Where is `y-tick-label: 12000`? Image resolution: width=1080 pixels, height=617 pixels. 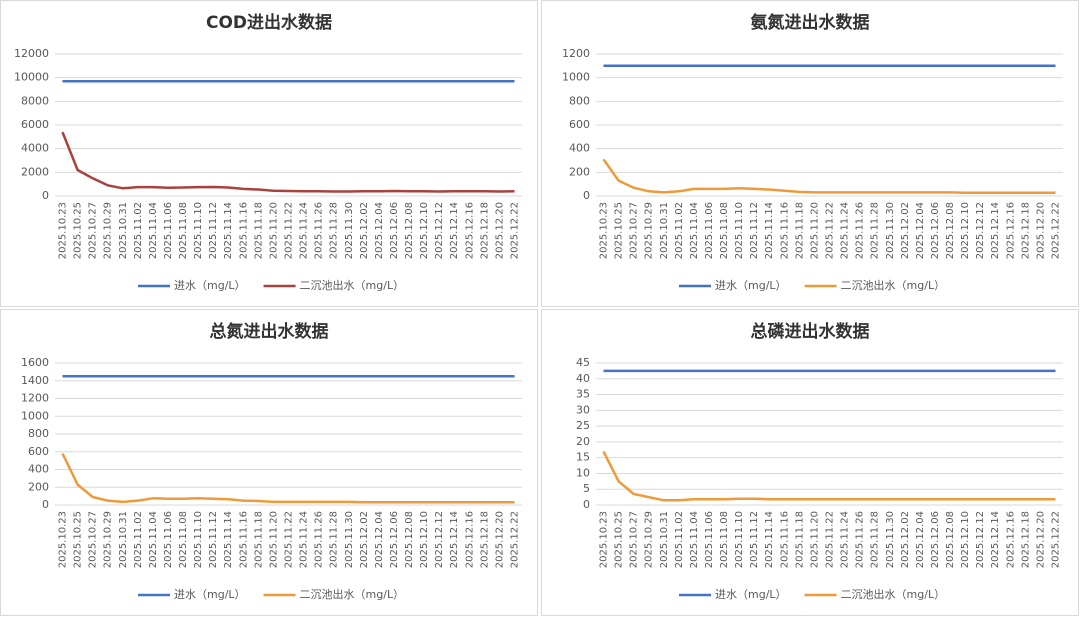 y-tick-label: 12000 is located at coordinates (31, 53).